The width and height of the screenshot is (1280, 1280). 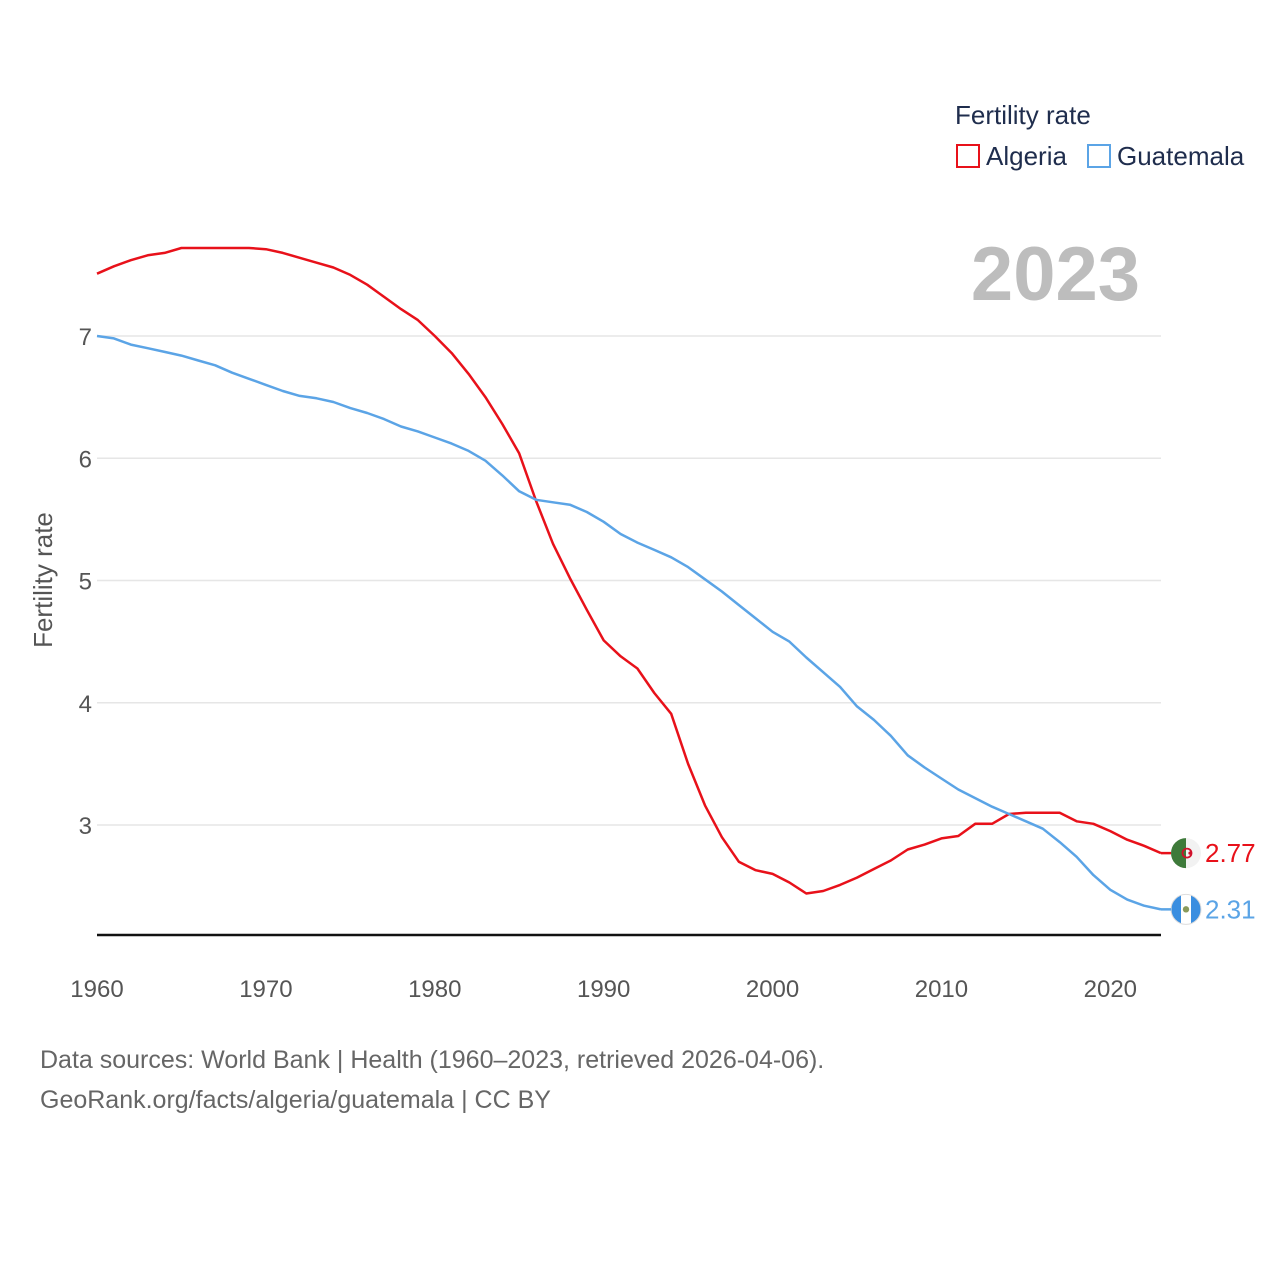 I want to click on x-tick-label: 2010, so click(x=941, y=989).